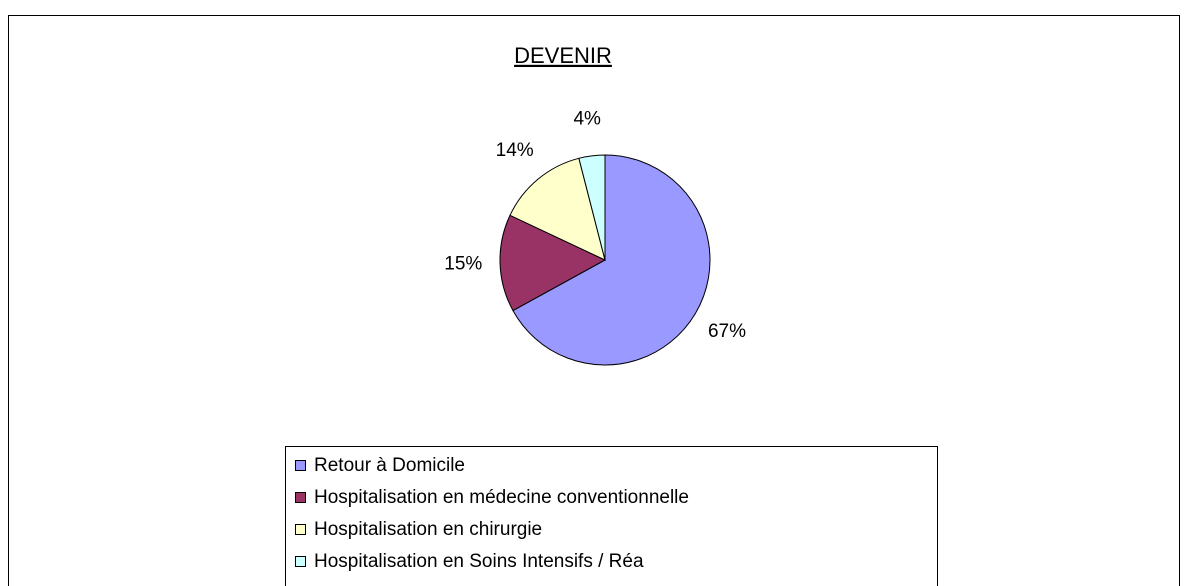 The height and width of the screenshot is (586, 1190). What do you see at coordinates (463, 263) in the screenshot?
I see `data-label: 15%` at bounding box center [463, 263].